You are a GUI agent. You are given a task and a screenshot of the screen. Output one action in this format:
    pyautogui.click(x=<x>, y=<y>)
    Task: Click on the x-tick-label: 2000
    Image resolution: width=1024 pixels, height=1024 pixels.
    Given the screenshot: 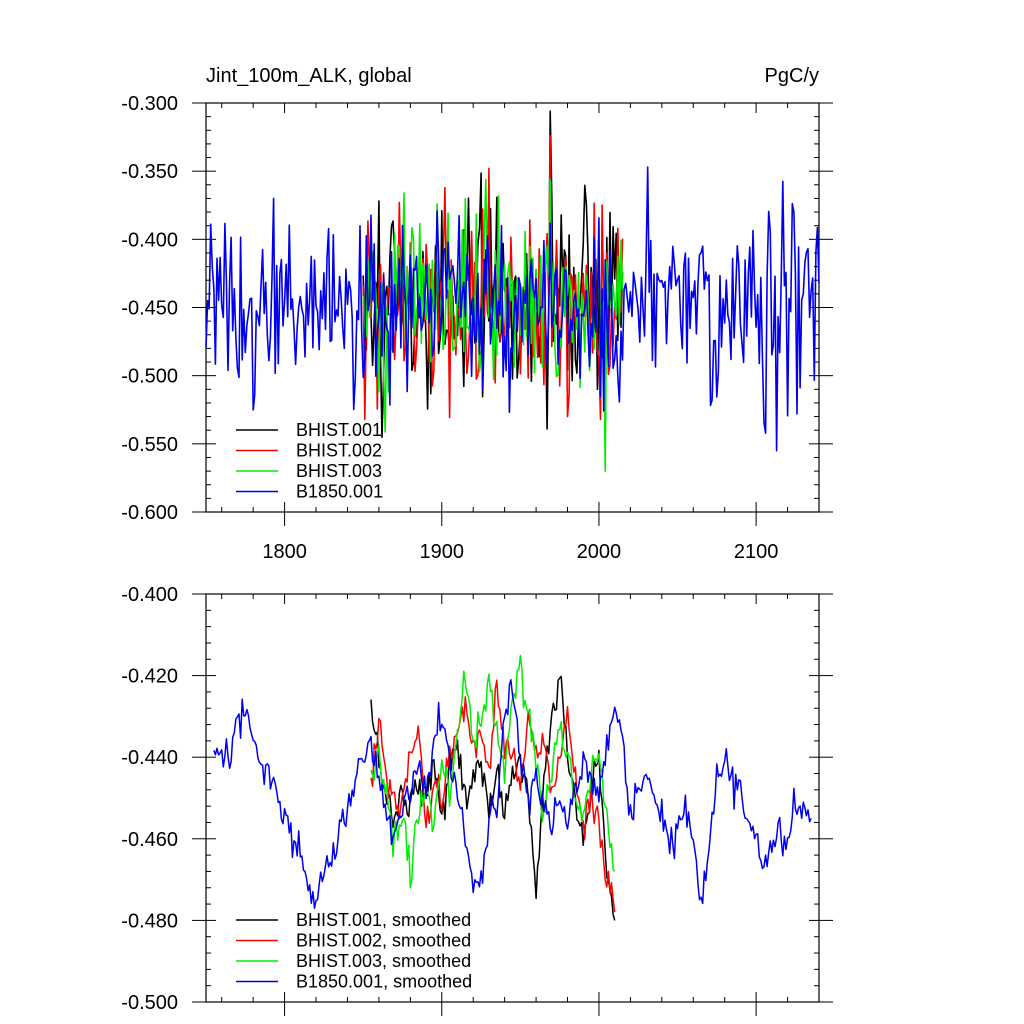 What is the action you would take?
    pyautogui.click(x=599, y=552)
    